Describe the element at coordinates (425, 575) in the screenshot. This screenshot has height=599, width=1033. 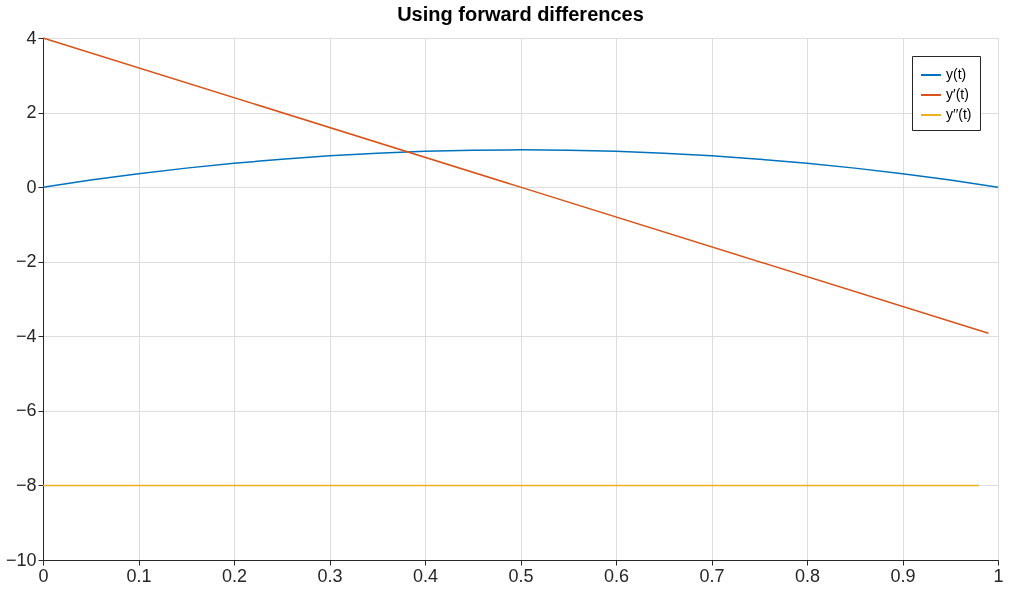
I see `x-tick-label: 0.4` at that location.